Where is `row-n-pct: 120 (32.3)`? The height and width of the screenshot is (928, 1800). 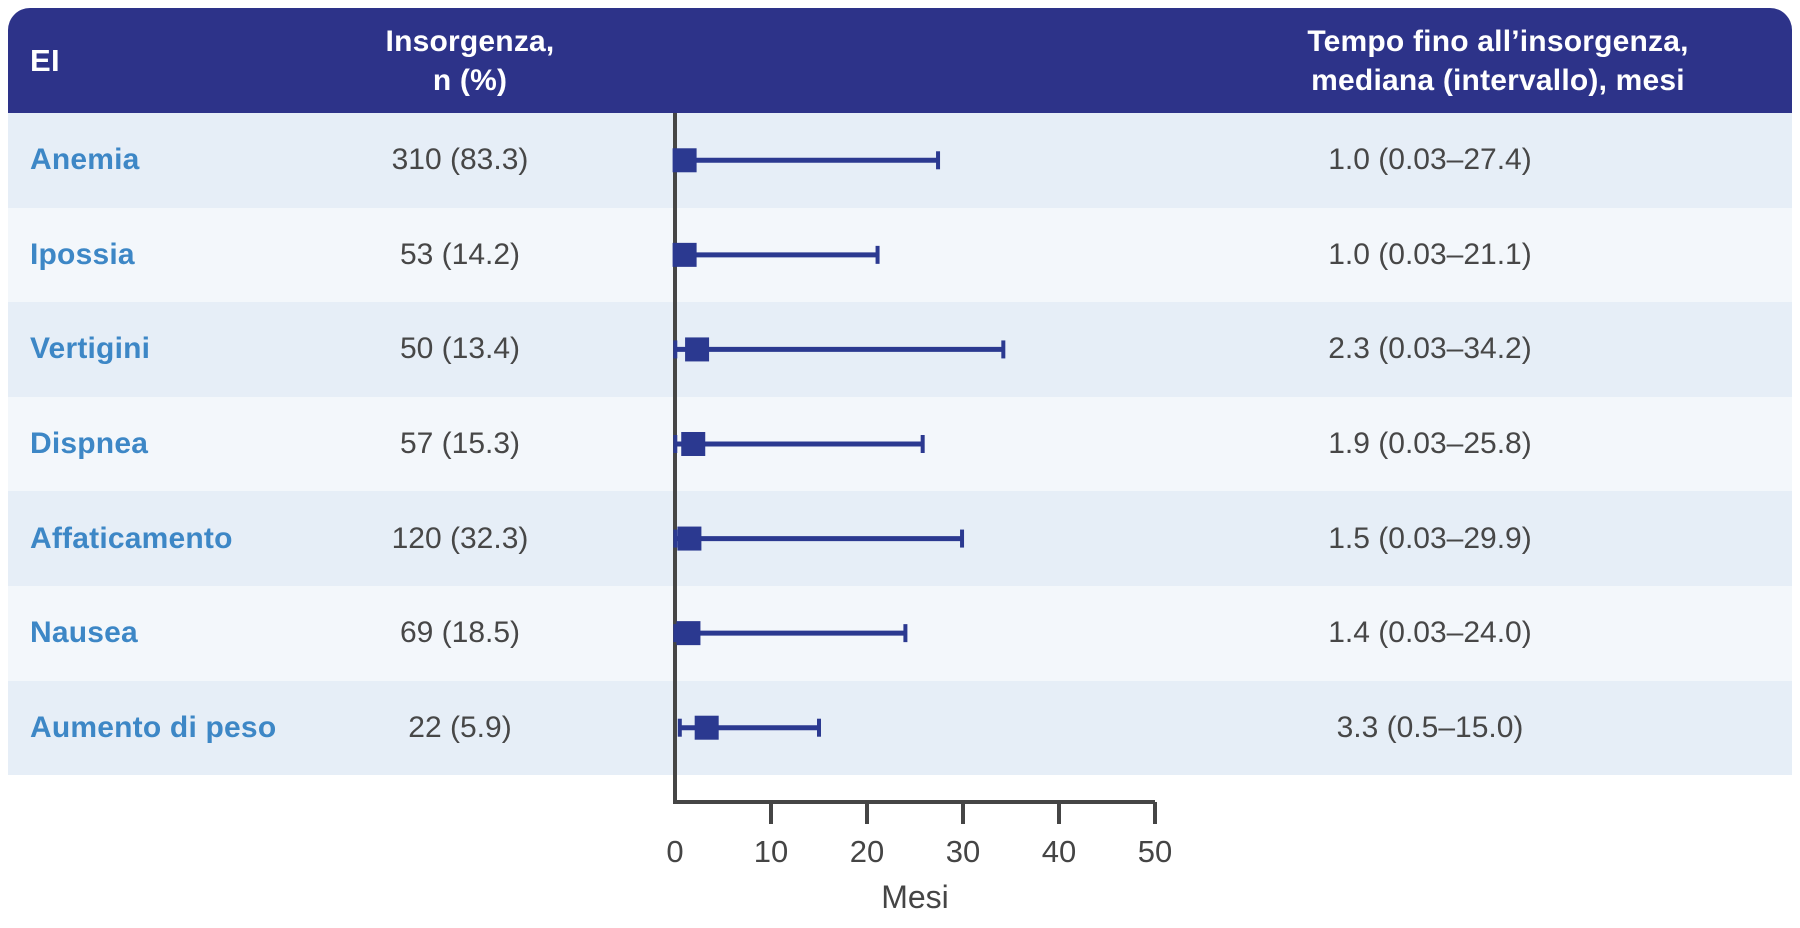 row-n-pct: 120 (32.3) is located at coordinates (460, 538).